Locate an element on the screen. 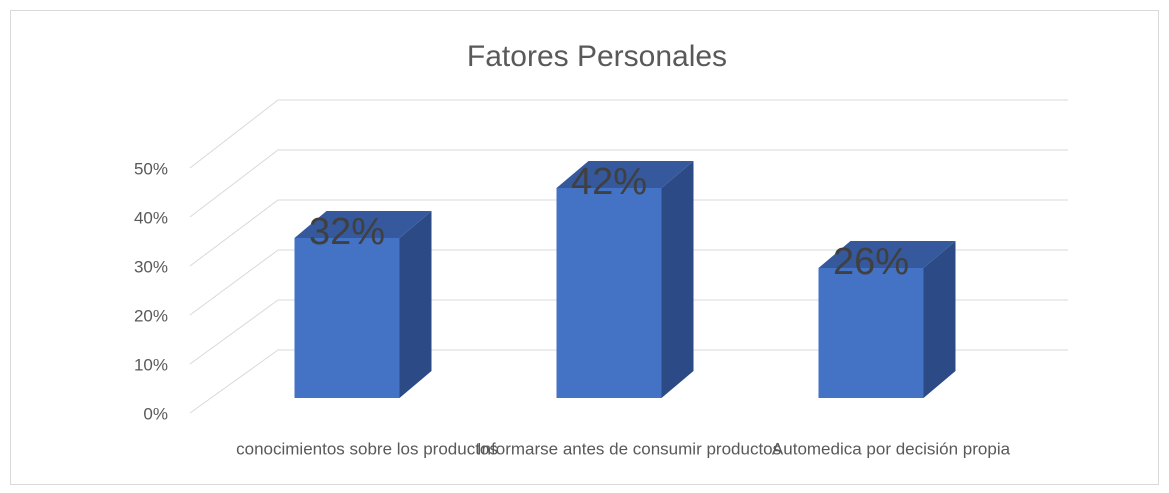 The width and height of the screenshot is (1169, 493). chart-title: Fatores Personales is located at coordinates (597, 56).